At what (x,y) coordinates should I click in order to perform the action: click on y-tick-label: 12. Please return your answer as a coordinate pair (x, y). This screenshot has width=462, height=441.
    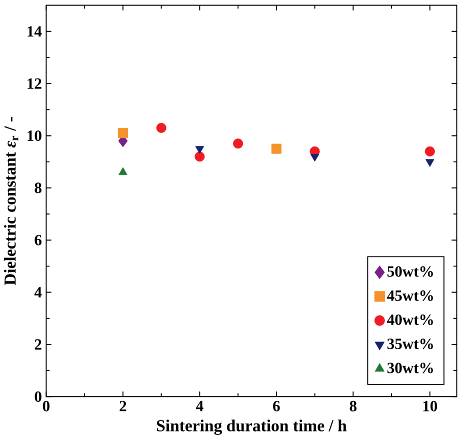
    Looking at the image, I should click on (35, 83).